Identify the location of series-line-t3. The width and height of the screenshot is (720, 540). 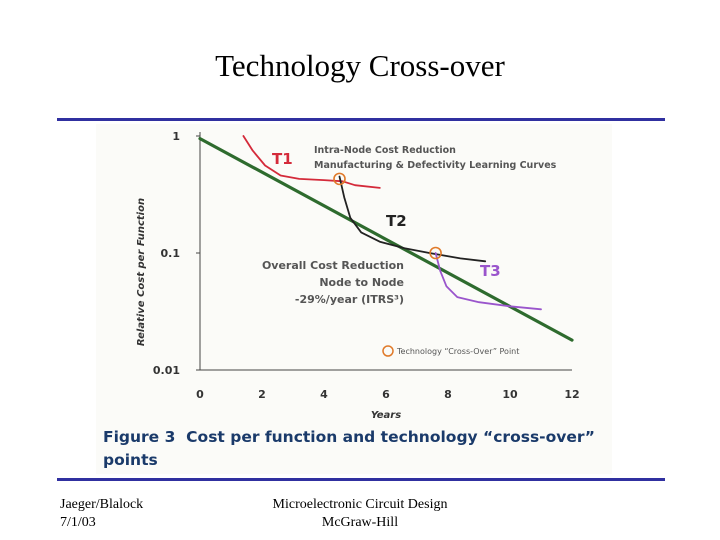
(488, 281).